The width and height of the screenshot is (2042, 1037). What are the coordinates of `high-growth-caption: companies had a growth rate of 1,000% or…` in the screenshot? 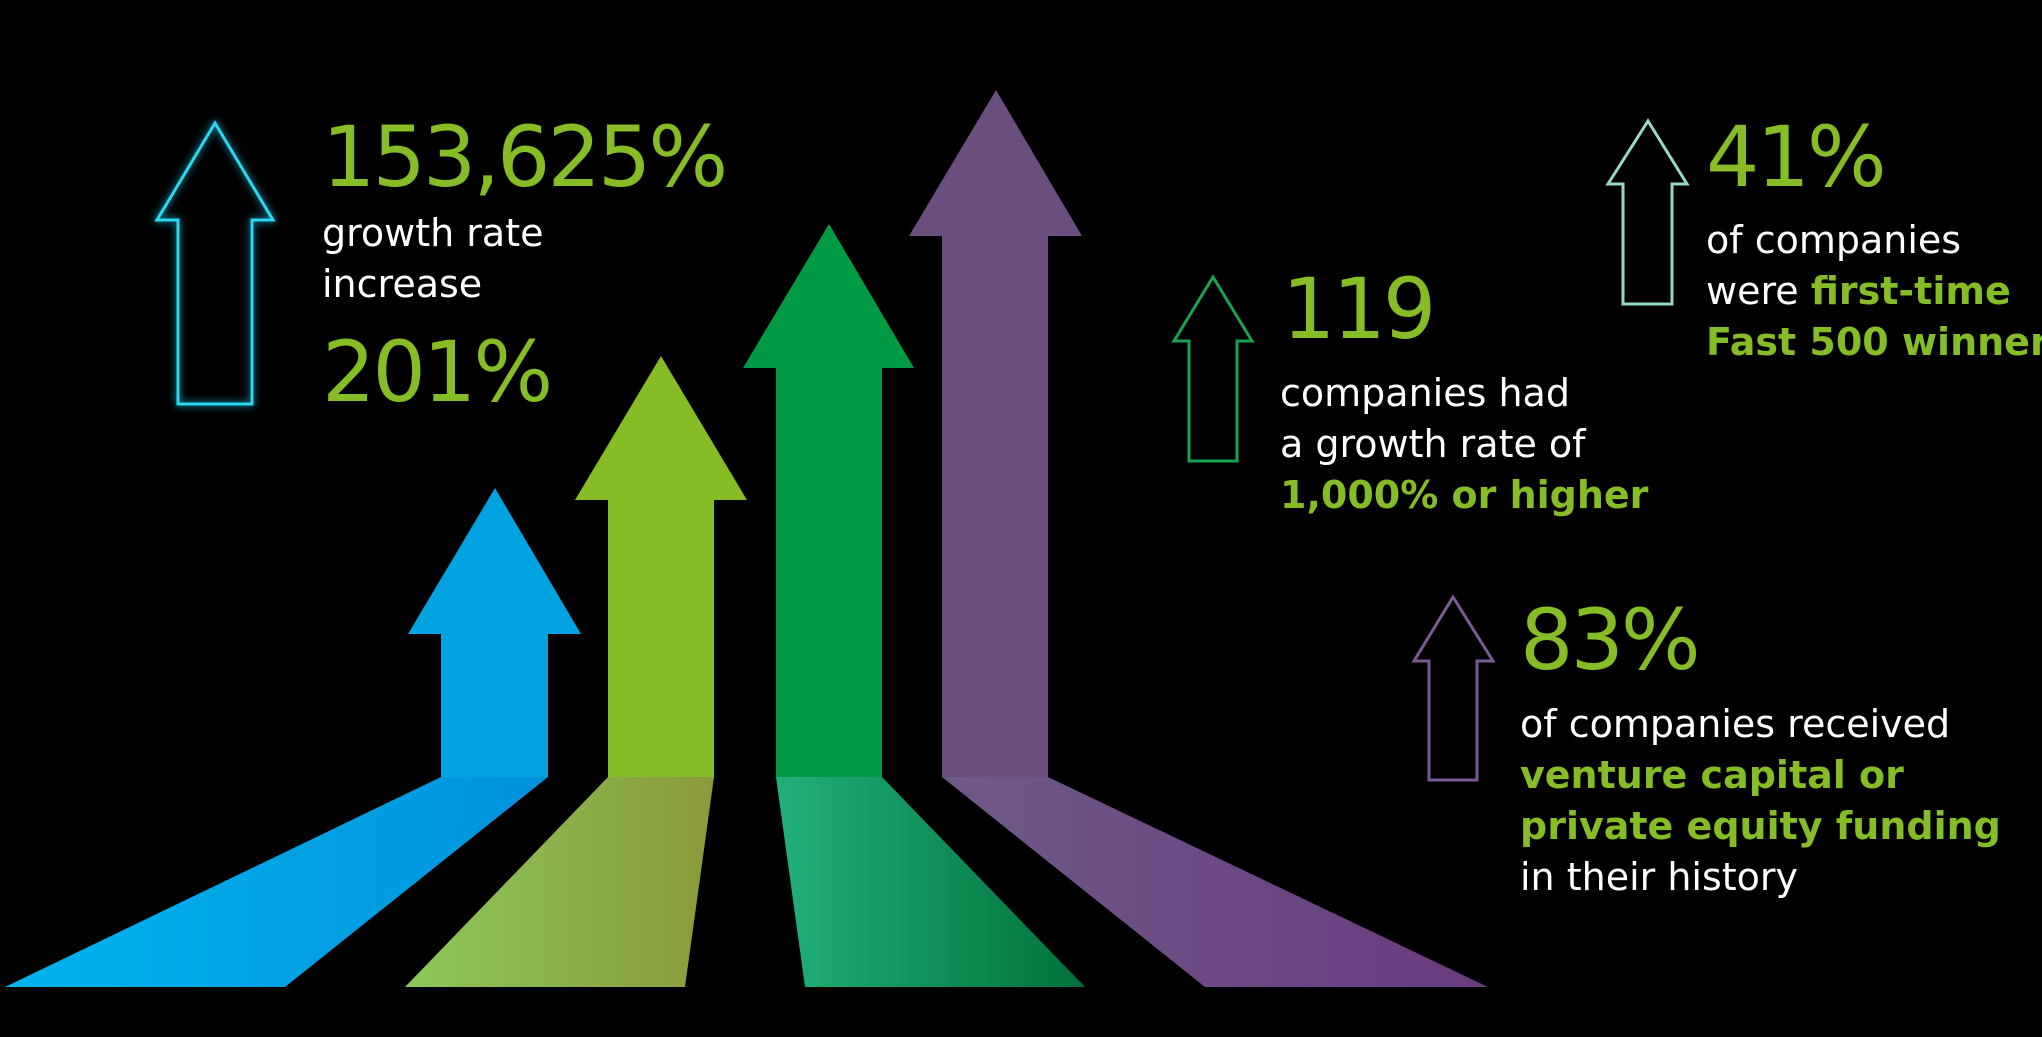 It's located at (1464, 444).